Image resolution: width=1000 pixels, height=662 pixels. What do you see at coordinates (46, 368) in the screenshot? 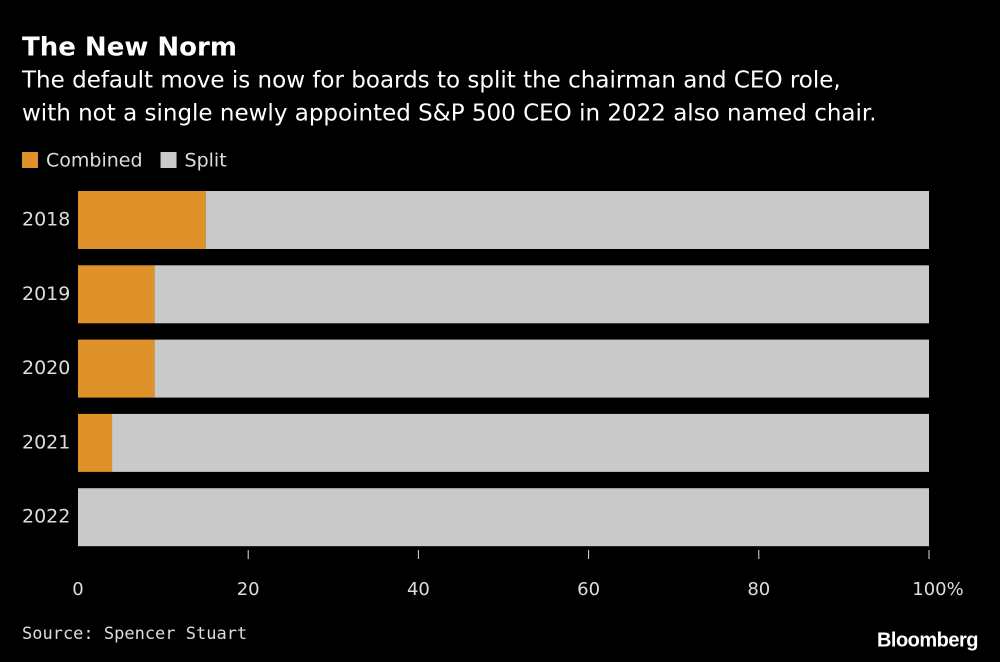
I see `y-tick-label: 2020` at bounding box center [46, 368].